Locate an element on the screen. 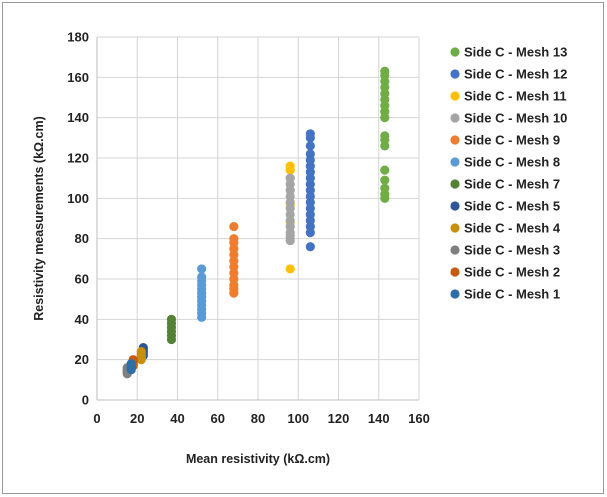 This screenshot has height=497, width=607. legend-label: Side C - Mesh 3 is located at coordinates (512, 250).